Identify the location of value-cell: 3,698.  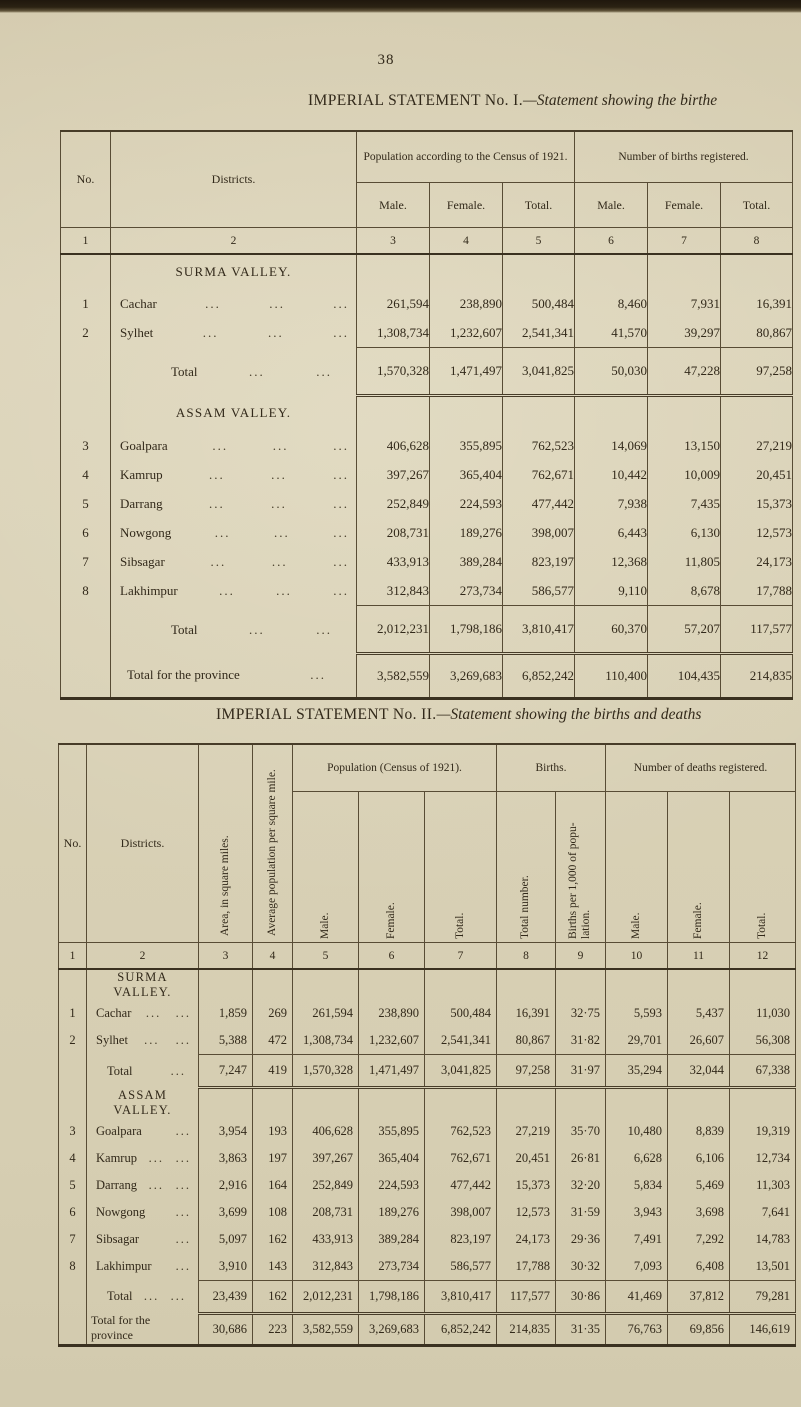
(698, 1212).